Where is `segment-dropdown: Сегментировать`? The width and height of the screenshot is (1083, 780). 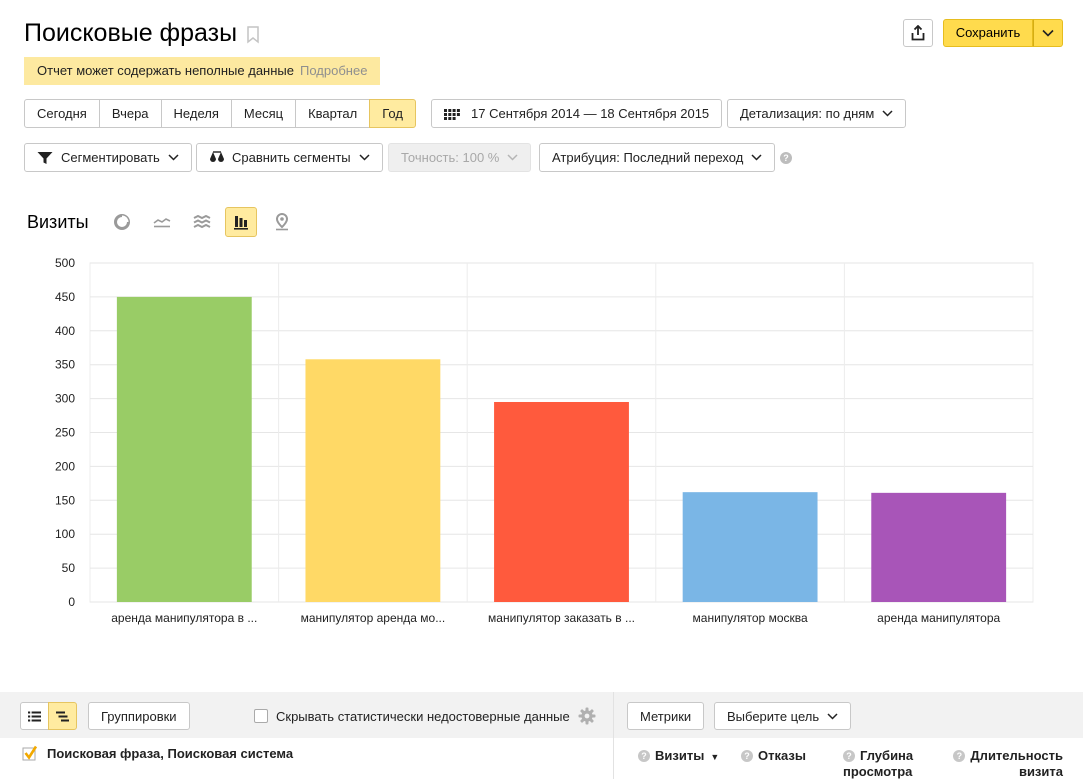
segment-dropdown: Сегментировать is located at coordinates (108, 157).